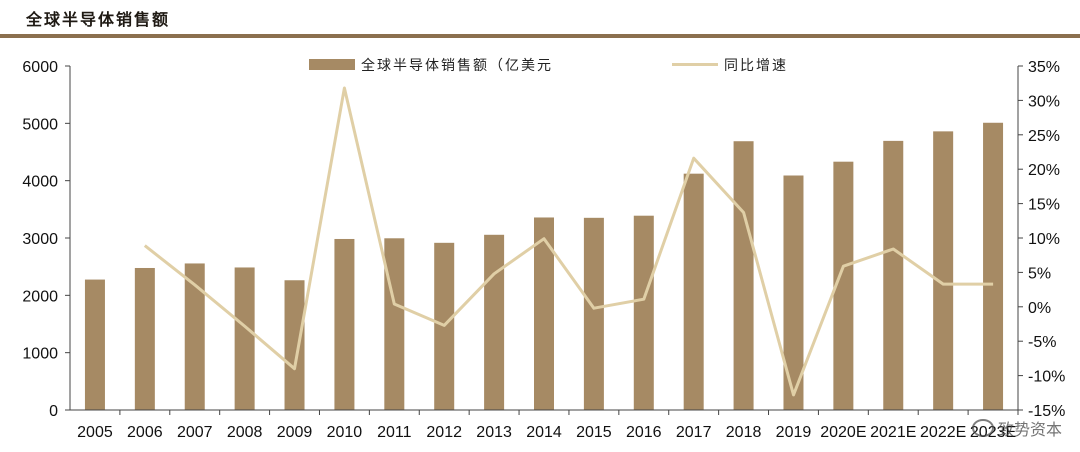 The width and height of the screenshot is (1080, 452). Describe the element at coordinates (794, 432) in the screenshot. I see `x-tick-label: 2019` at that location.